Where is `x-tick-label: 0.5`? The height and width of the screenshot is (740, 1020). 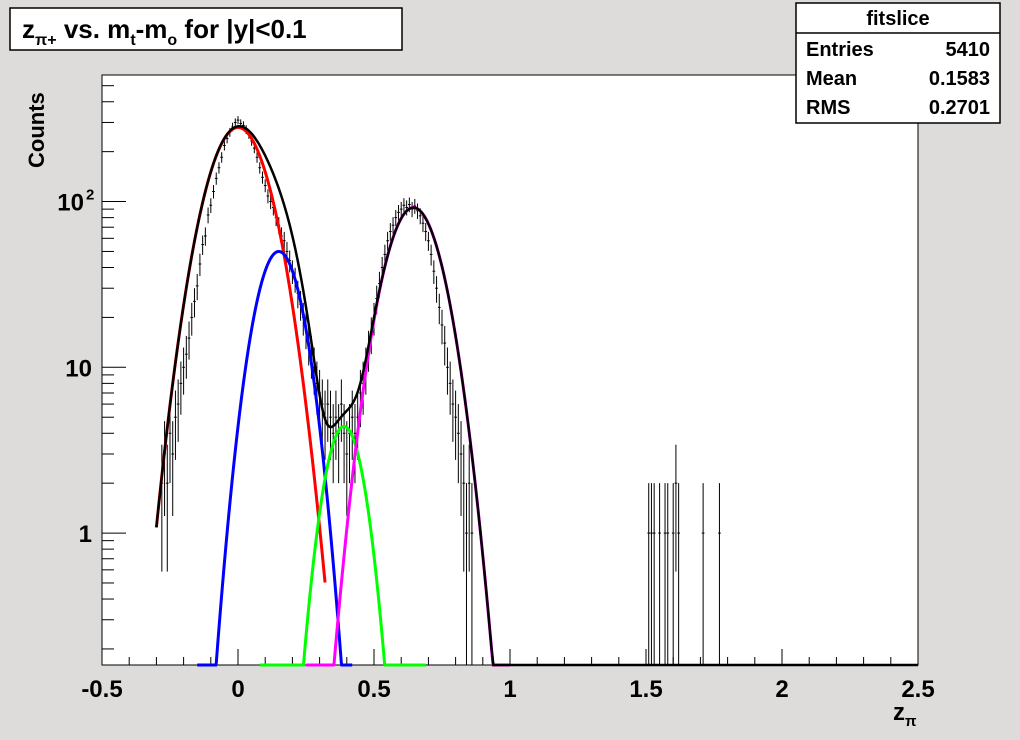 x-tick-label: 0.5 is located at coordinates (373, 689).